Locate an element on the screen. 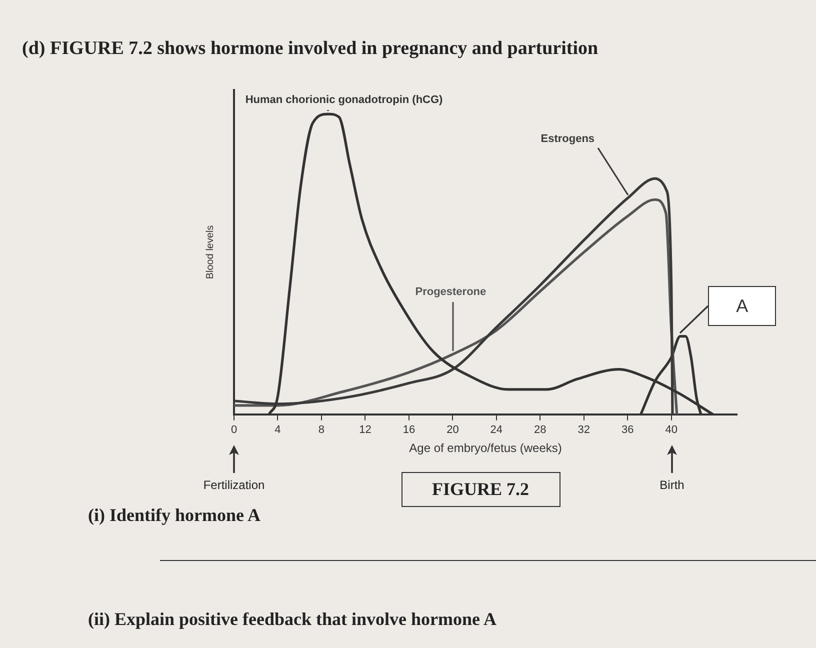 The image size is (816, 648). x-tick-label: 24 is located at coordinates (496, 430).